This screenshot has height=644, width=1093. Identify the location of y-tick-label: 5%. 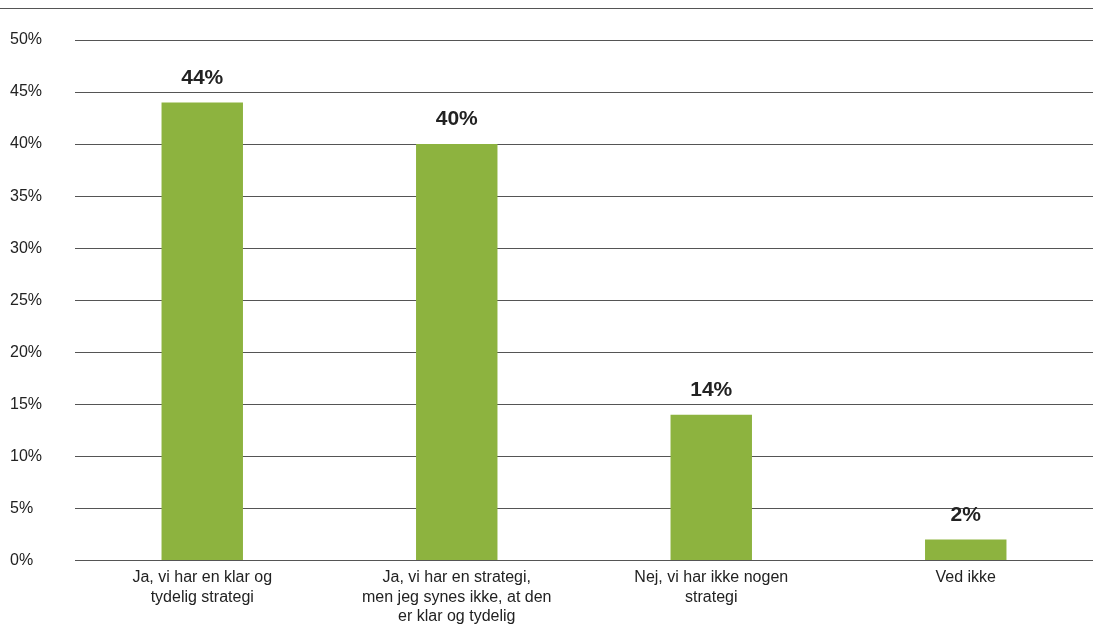
(22, 507).